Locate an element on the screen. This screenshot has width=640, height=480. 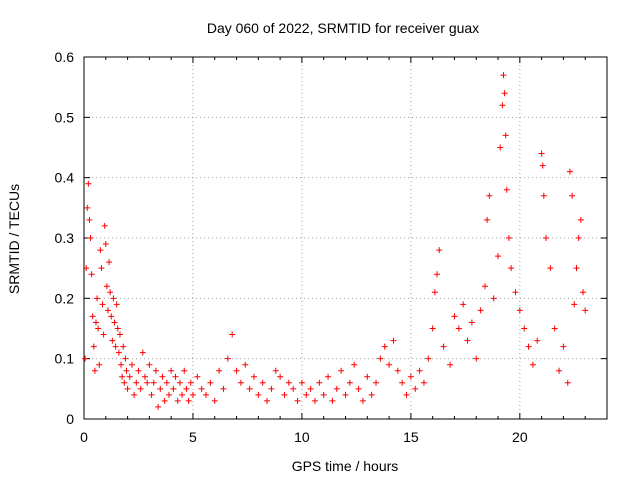
x-tick-label: 5 is located at coordinates (193, 437).